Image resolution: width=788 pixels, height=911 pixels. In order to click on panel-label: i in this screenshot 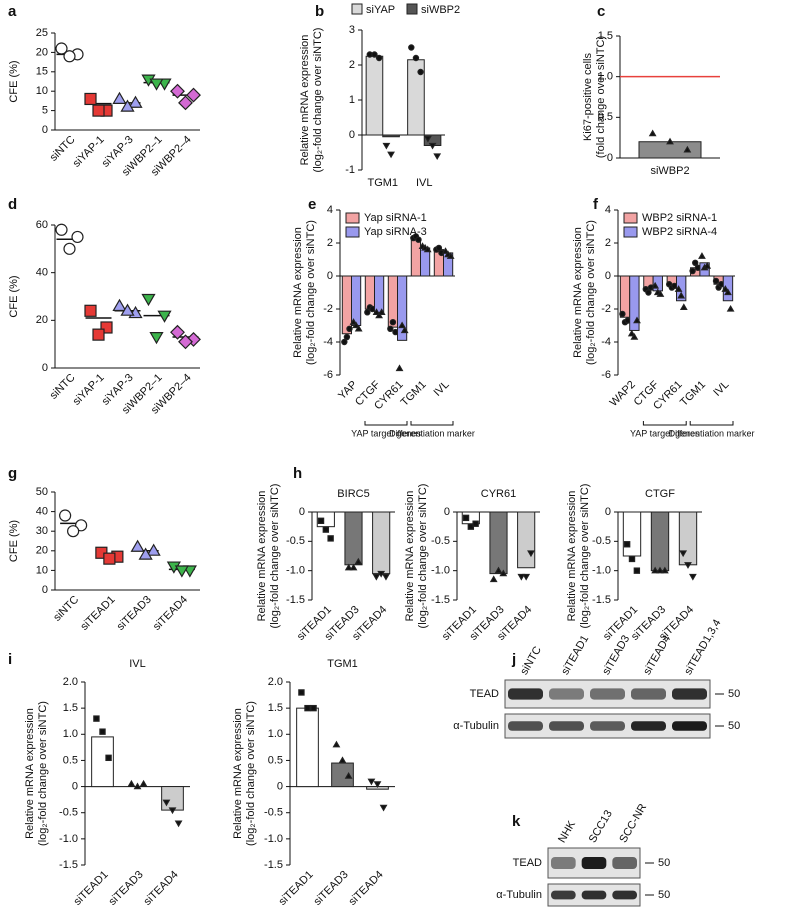, I will do `click(10, 659)`.